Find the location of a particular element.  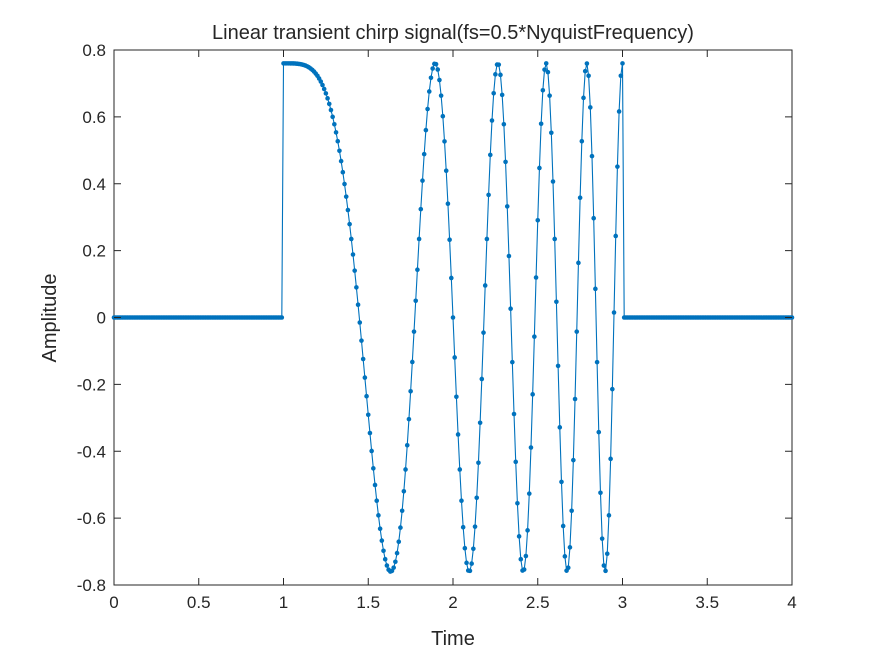

y-tick-label: 0.4 is located at coordinates (94, 184).